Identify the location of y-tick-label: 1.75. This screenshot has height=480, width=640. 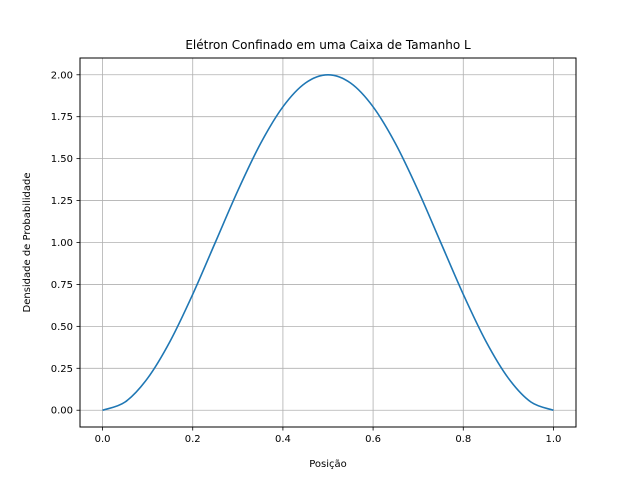
(62, 117).